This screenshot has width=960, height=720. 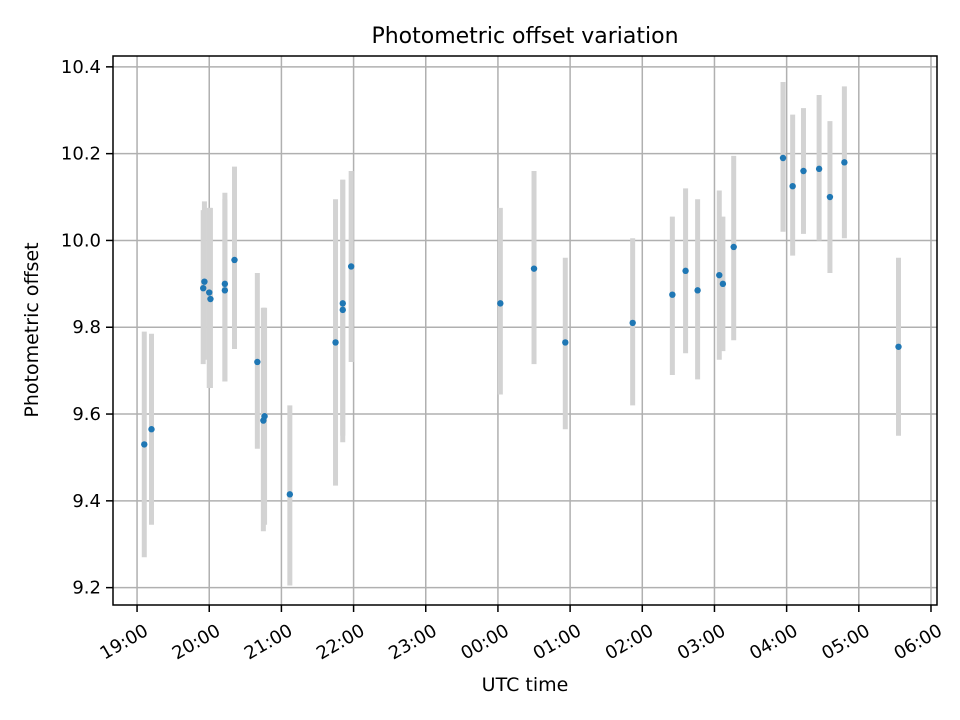 I want to click on y-tick-label: 9.6, so click(x=86, y=414).